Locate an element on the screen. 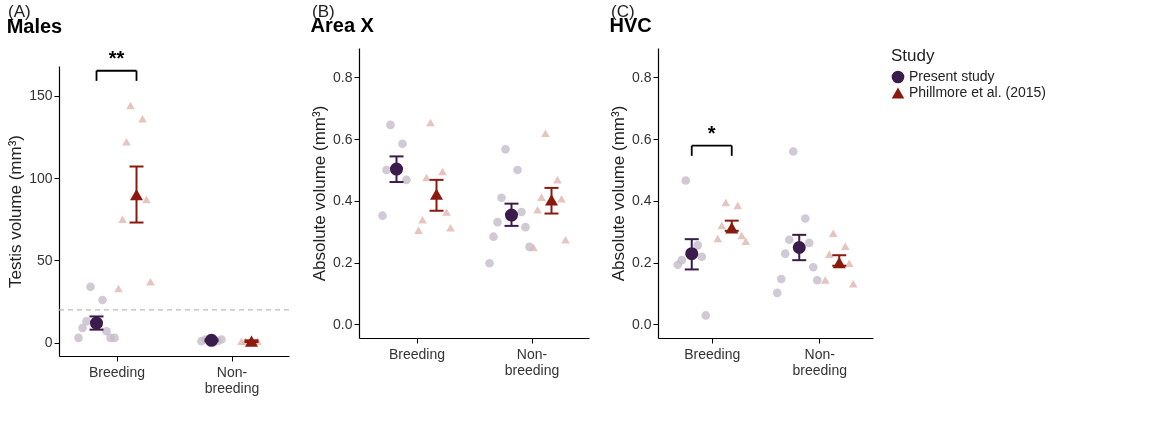  legend-label: Present study is located at coordinates (952, 76).